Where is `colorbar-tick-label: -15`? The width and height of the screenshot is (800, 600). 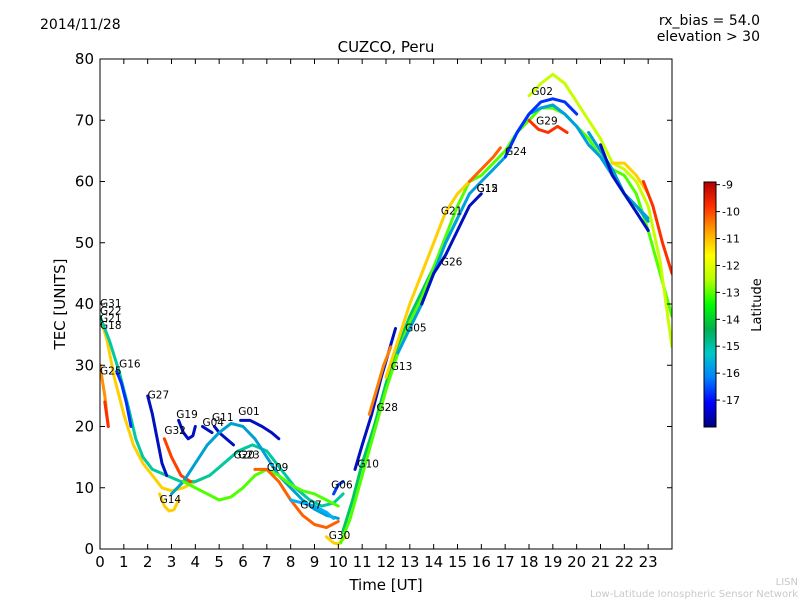
colorbar-tick-label: -15 is located at coordinates (731, 346).